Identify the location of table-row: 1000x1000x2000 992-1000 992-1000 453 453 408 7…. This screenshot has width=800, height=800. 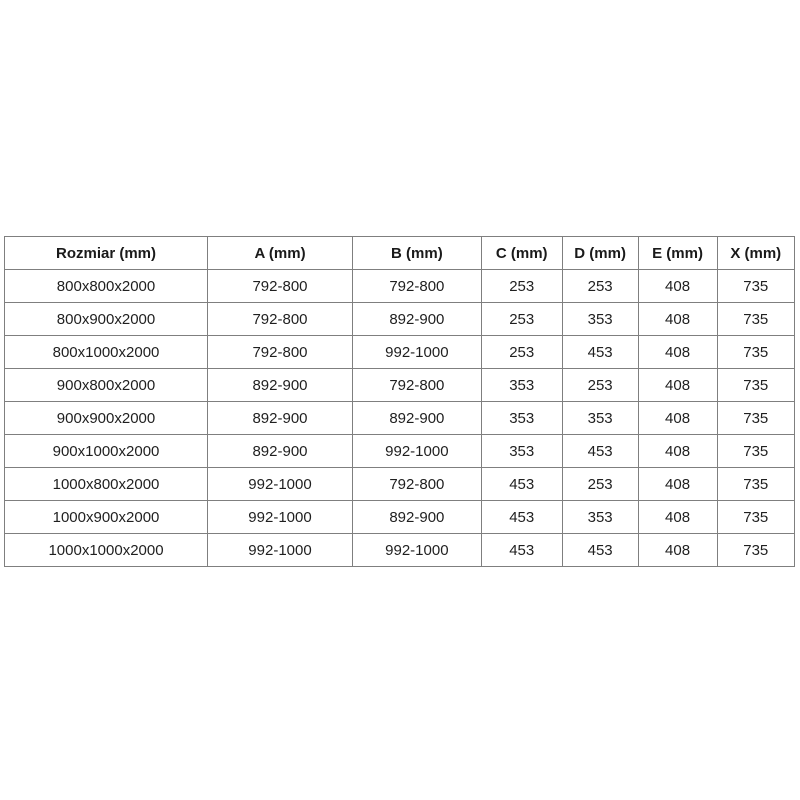
(399, 550).